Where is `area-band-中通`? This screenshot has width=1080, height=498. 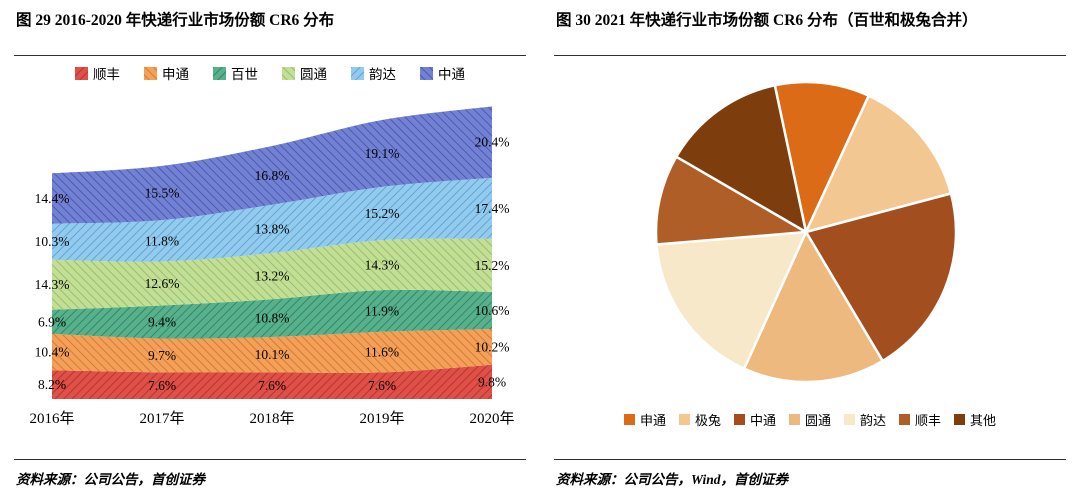 area-band-中通 is located at coordinates (272, 165).